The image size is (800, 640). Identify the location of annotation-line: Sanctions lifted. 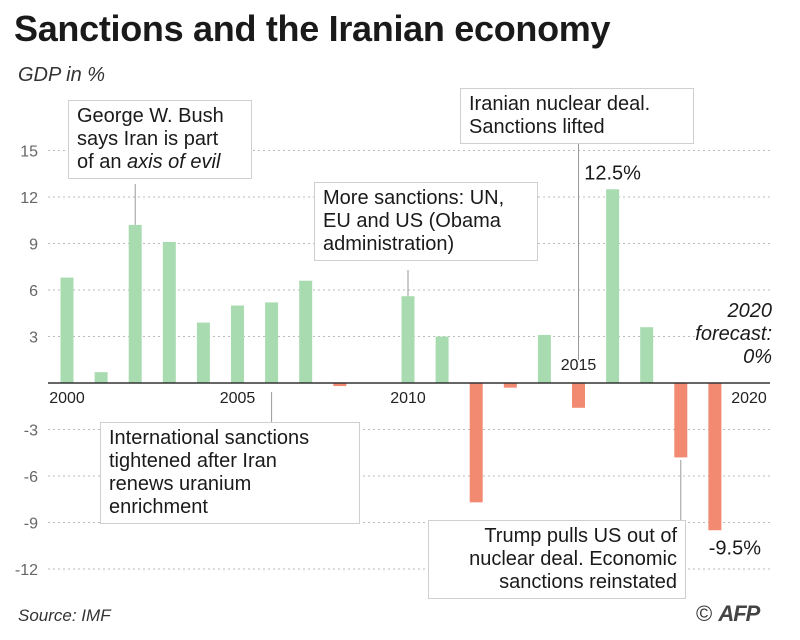
(537, 127).